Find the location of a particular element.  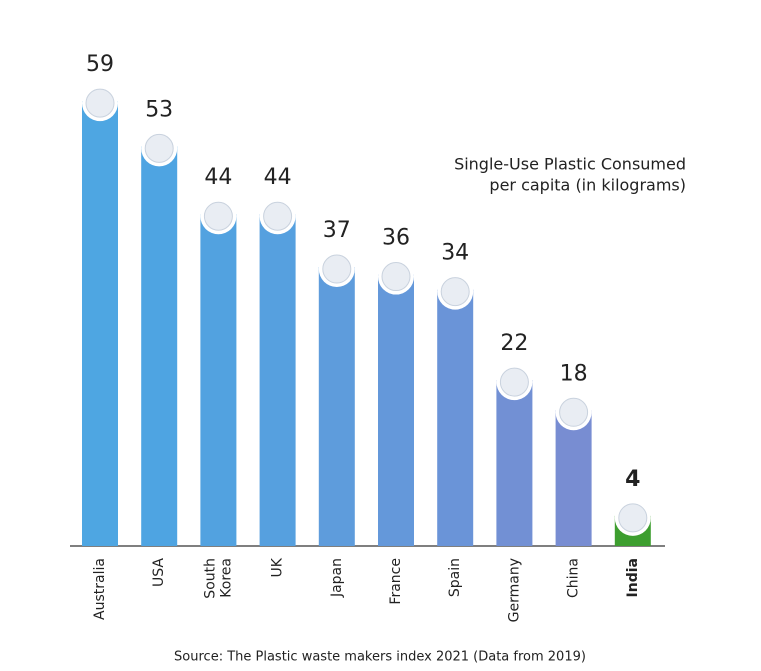

x-tick-label: SouthKorea is located at coordinates (218, 578).